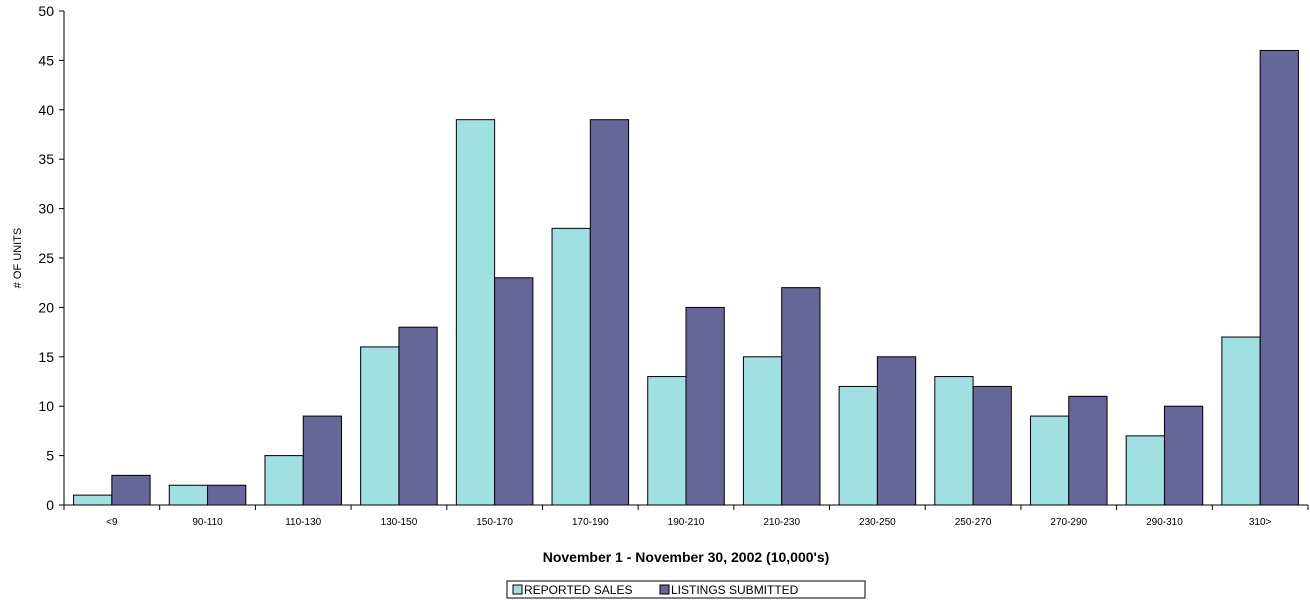 The image size is (1310, 600). I want to click on x-tick-label: 210-230, so click(781, 522).